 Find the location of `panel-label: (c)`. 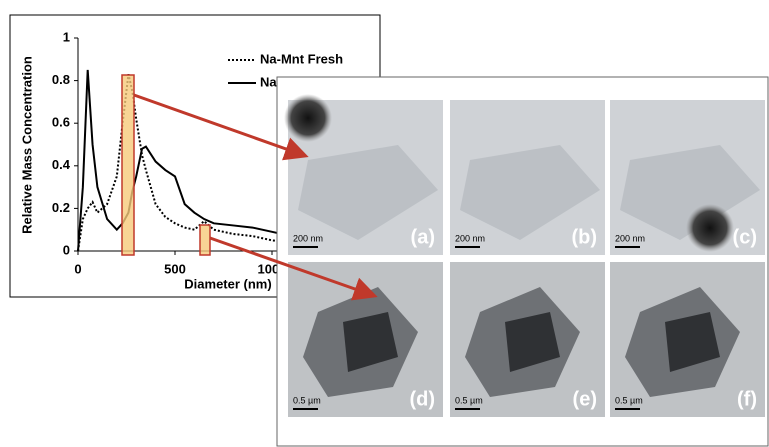

panel-label: (c) is located at coordinates (745, 237).